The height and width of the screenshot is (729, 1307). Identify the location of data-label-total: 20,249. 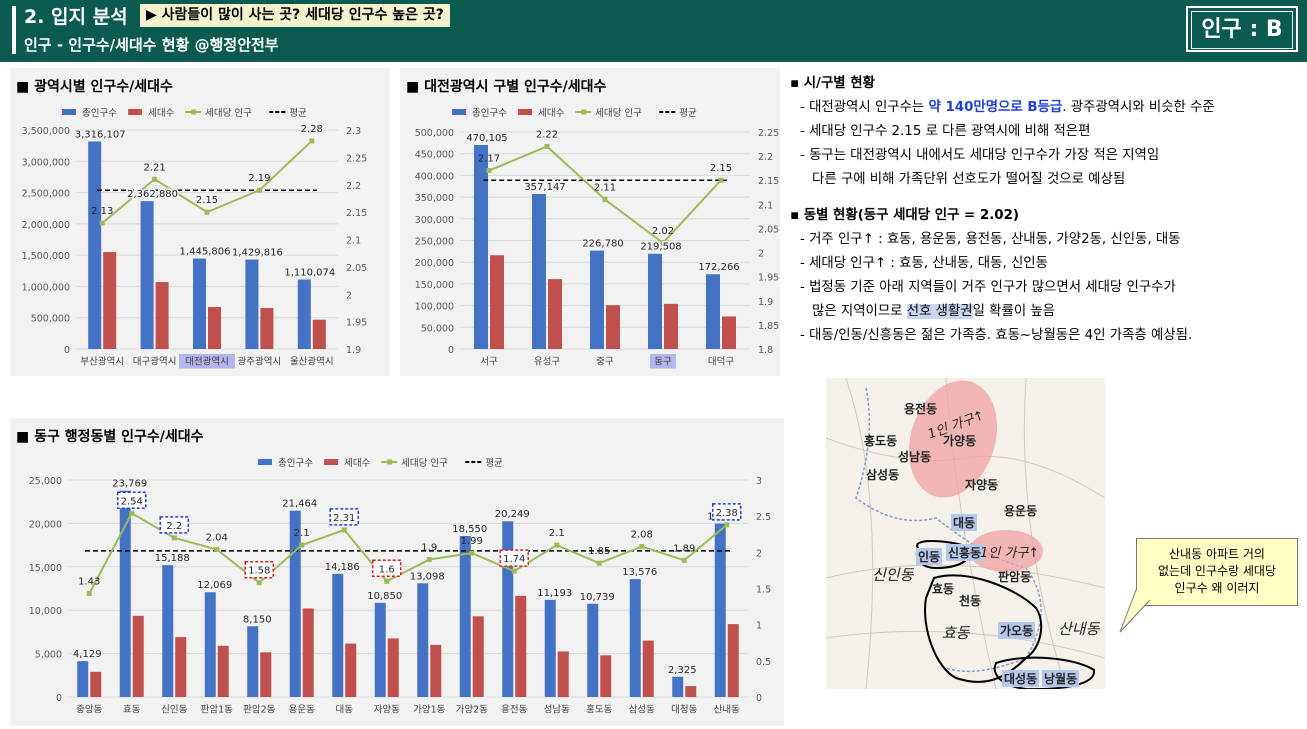
(512, 514).